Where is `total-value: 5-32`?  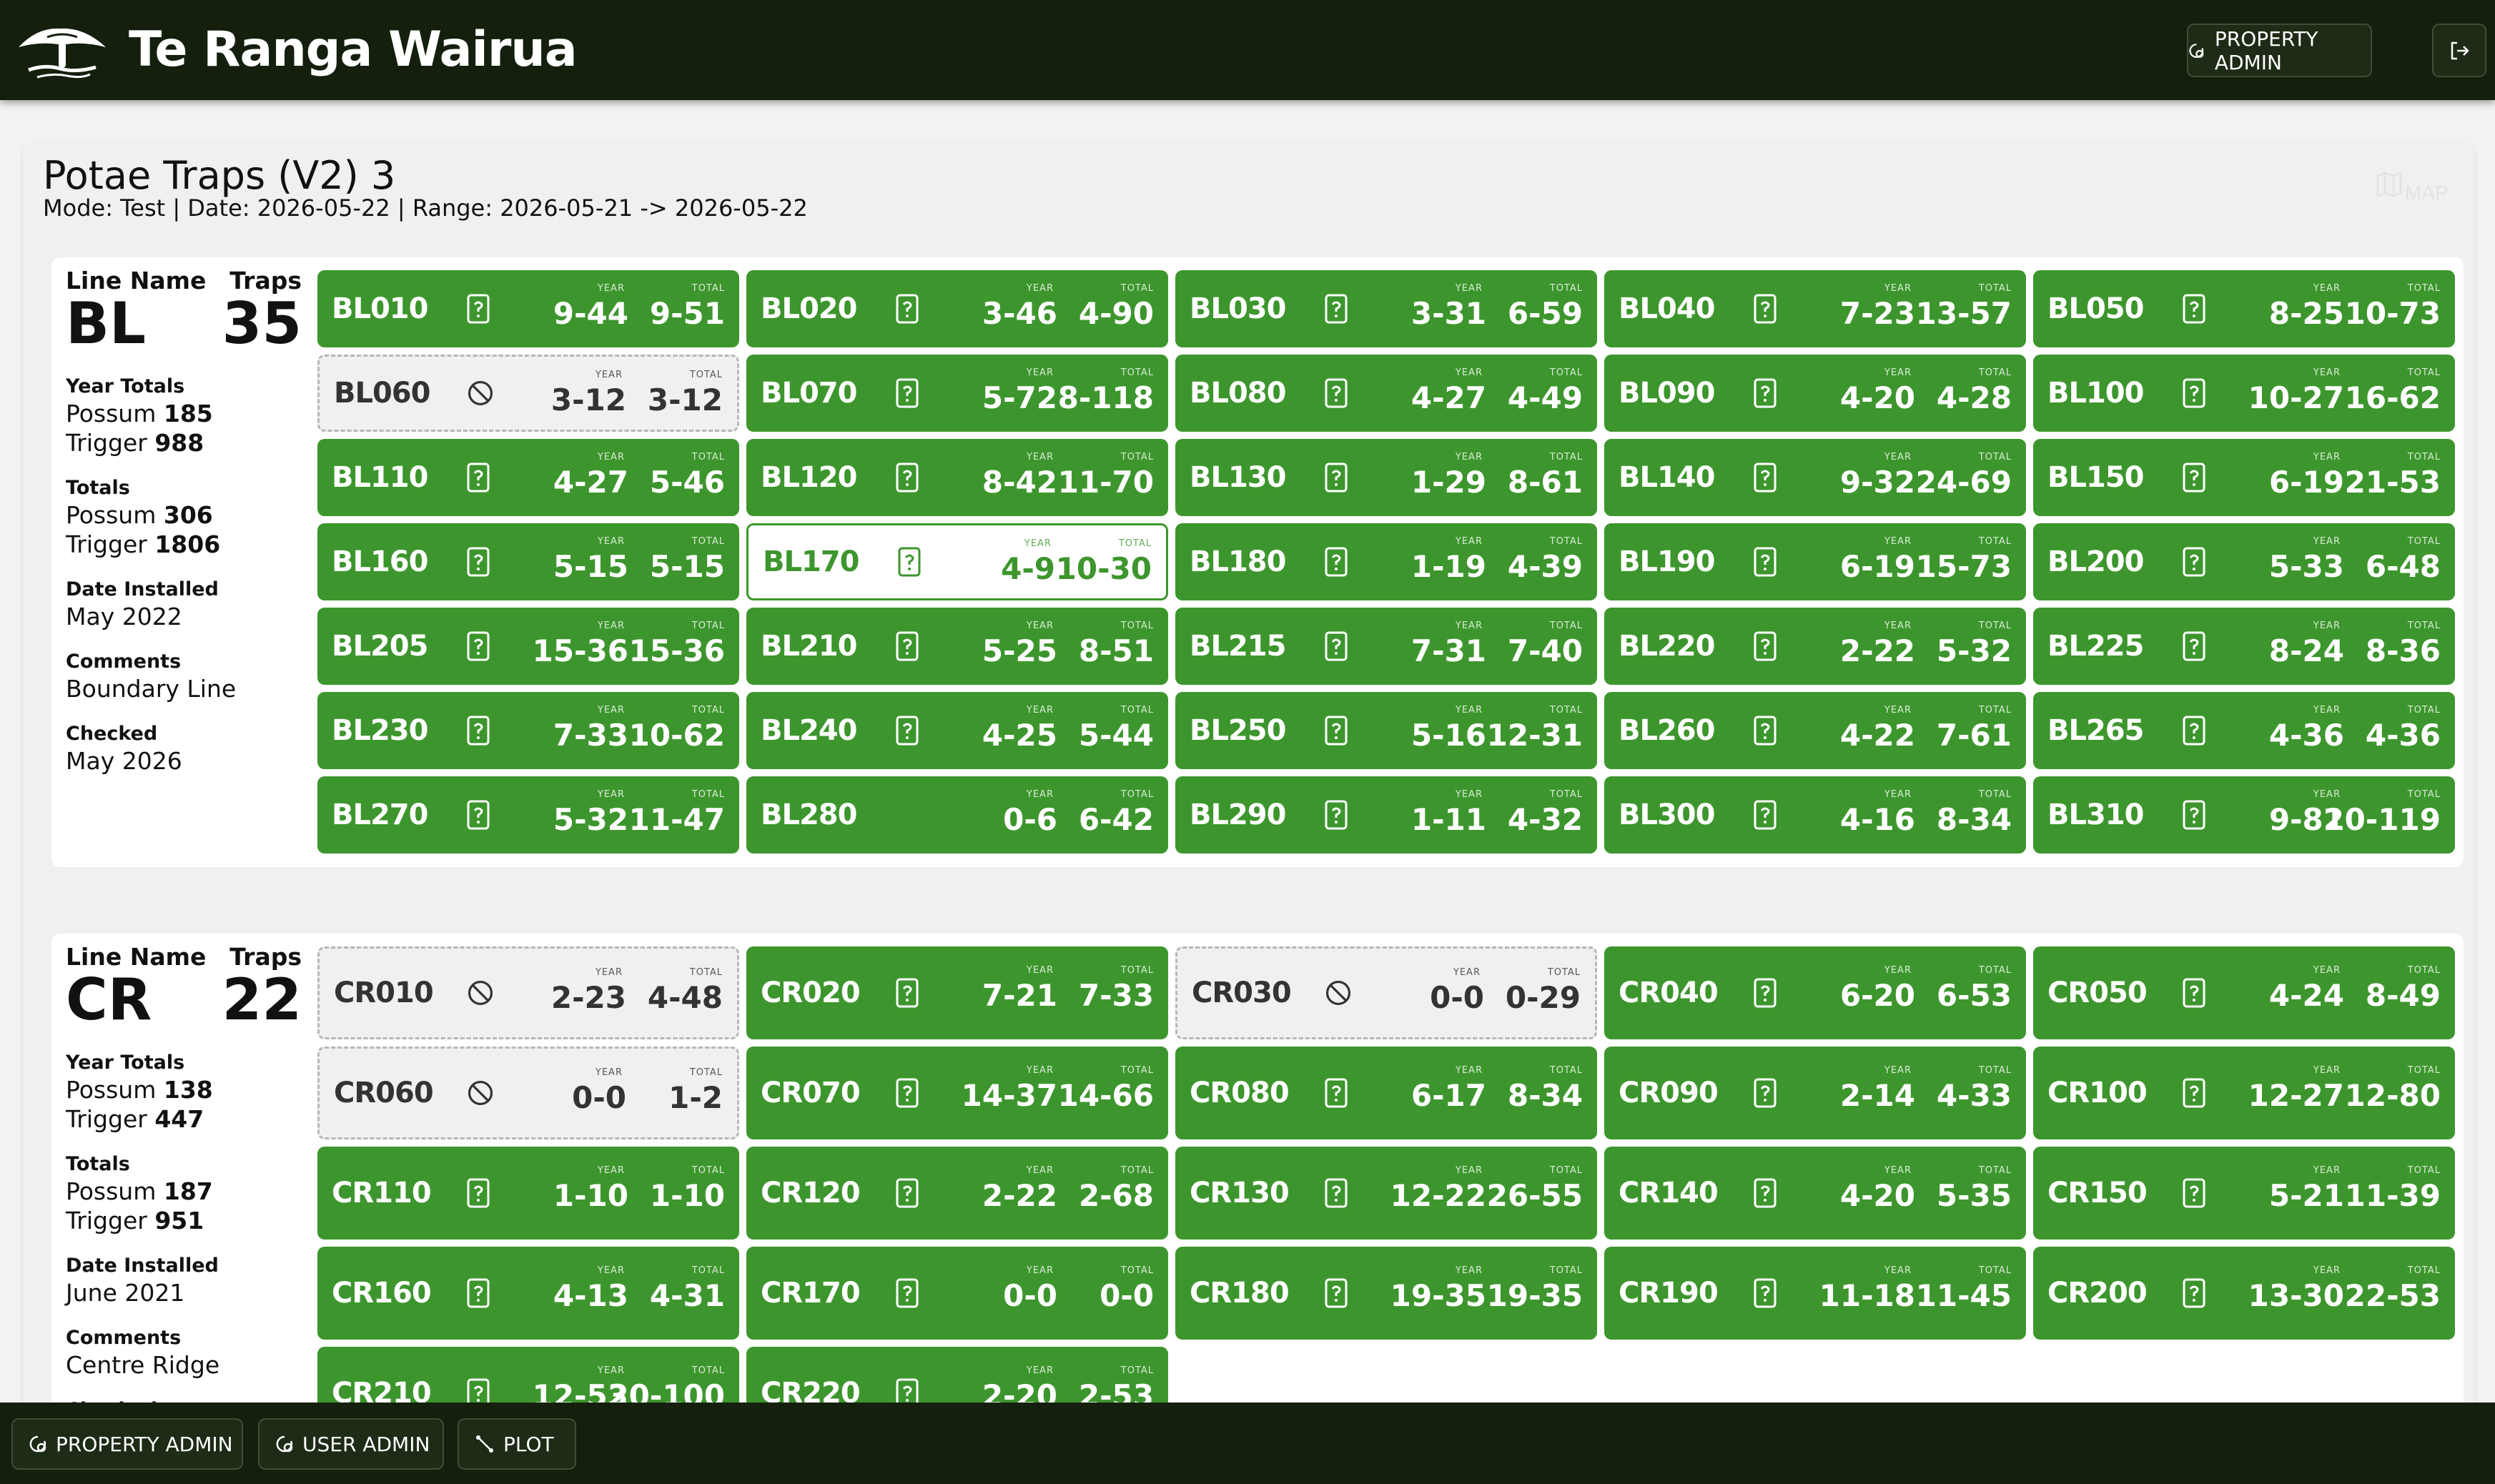 total-value: 5-32 is located at coordinates (1974, 650).